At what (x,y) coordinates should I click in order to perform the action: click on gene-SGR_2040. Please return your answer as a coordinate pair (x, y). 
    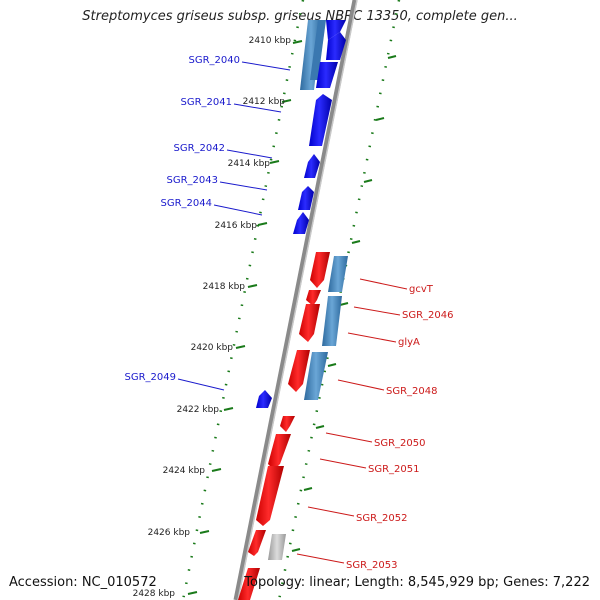
    Looking at the image, I should click on (336, 46).